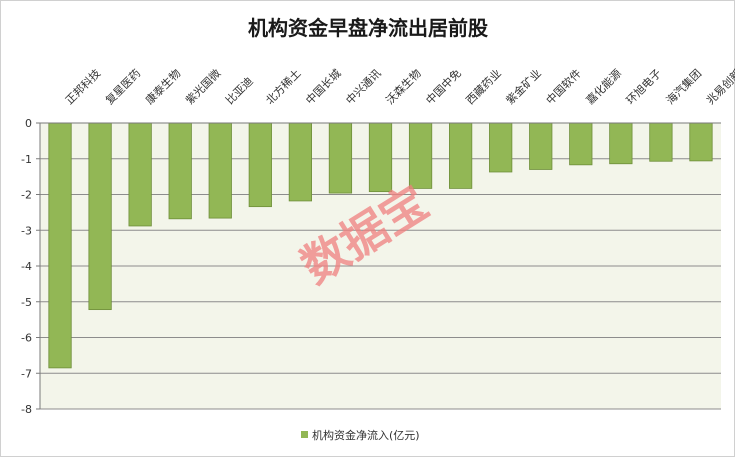 This screenshot has width=735, height=458. I want to click on category-label: 中国软件, so click(563, 86).